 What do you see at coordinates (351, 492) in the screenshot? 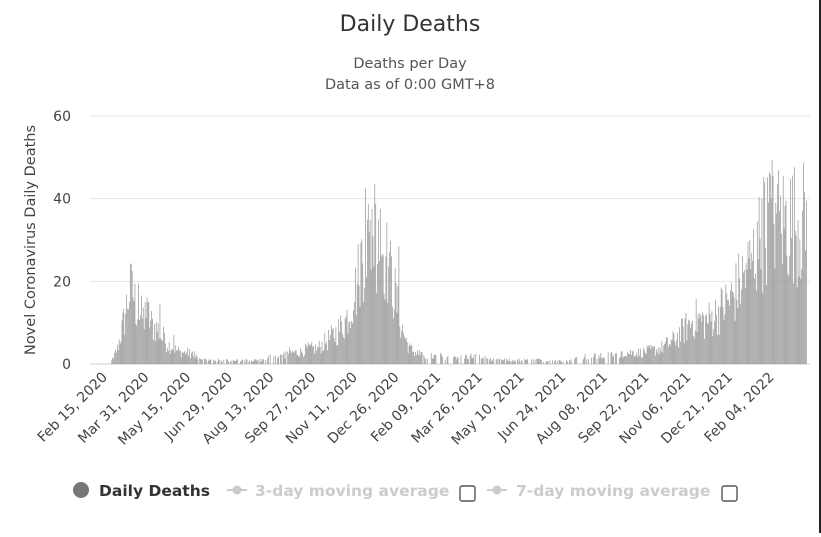
I see `legend-item-3-day-average: 3-day moving average` at bounding box center [351, 492].